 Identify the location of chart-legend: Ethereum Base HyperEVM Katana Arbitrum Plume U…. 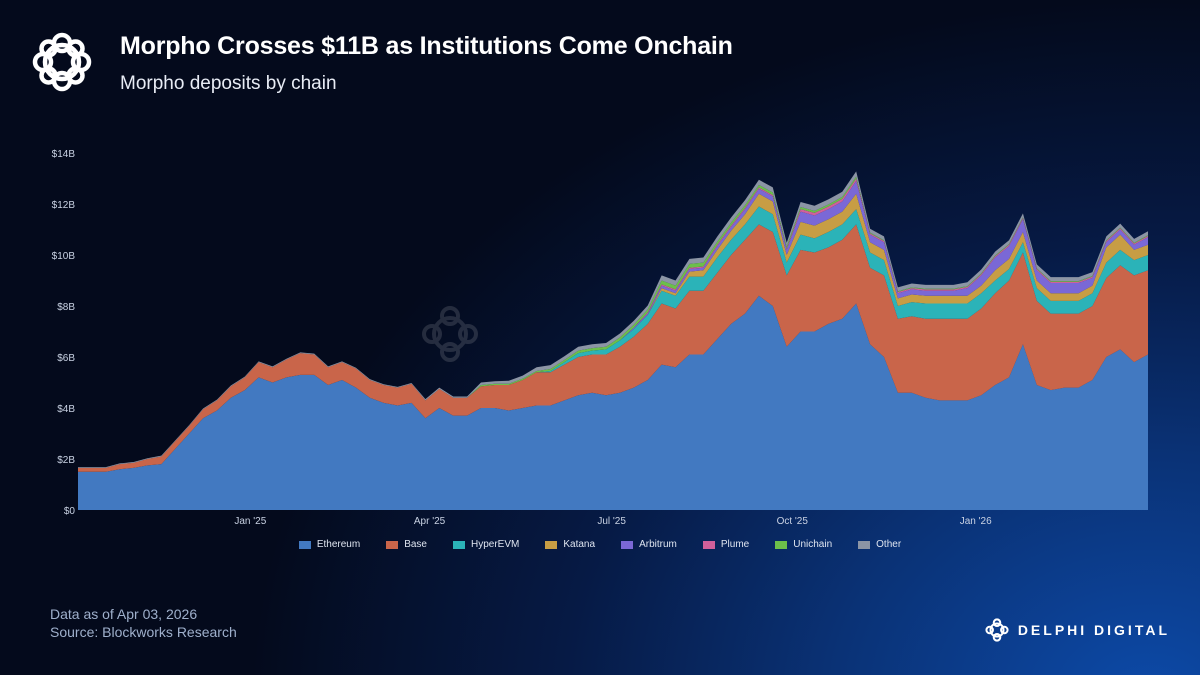
(600, 544).